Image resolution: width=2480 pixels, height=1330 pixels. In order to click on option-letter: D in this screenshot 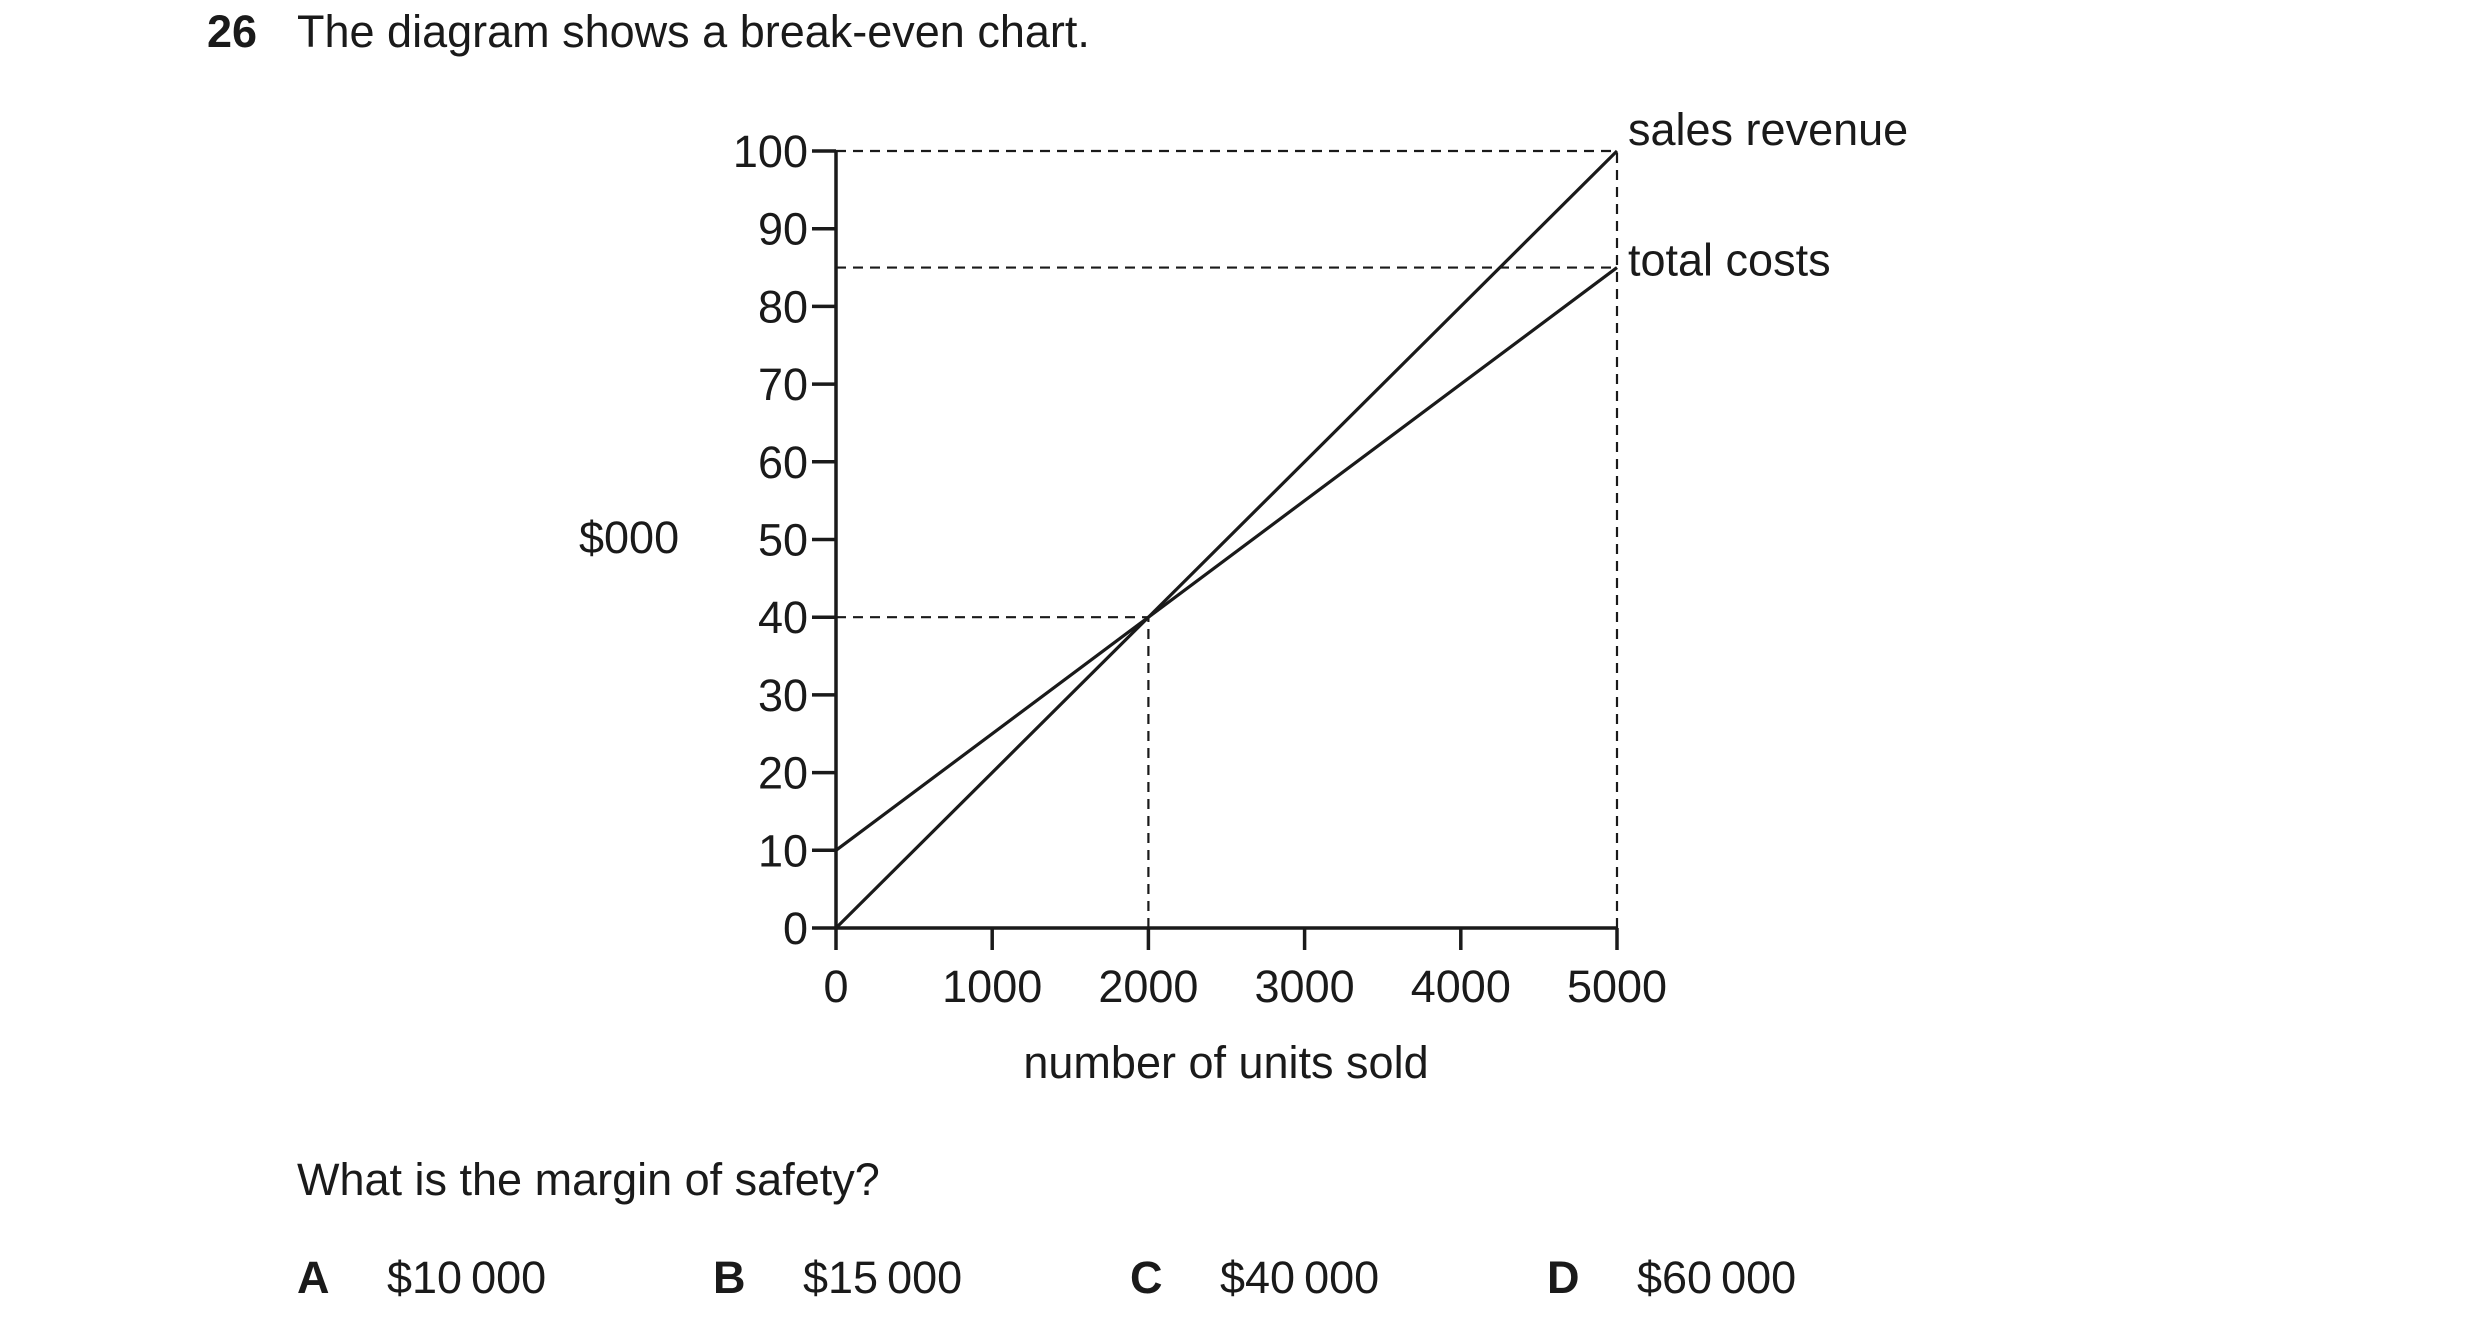, I will do `click(1563, 1277)`.